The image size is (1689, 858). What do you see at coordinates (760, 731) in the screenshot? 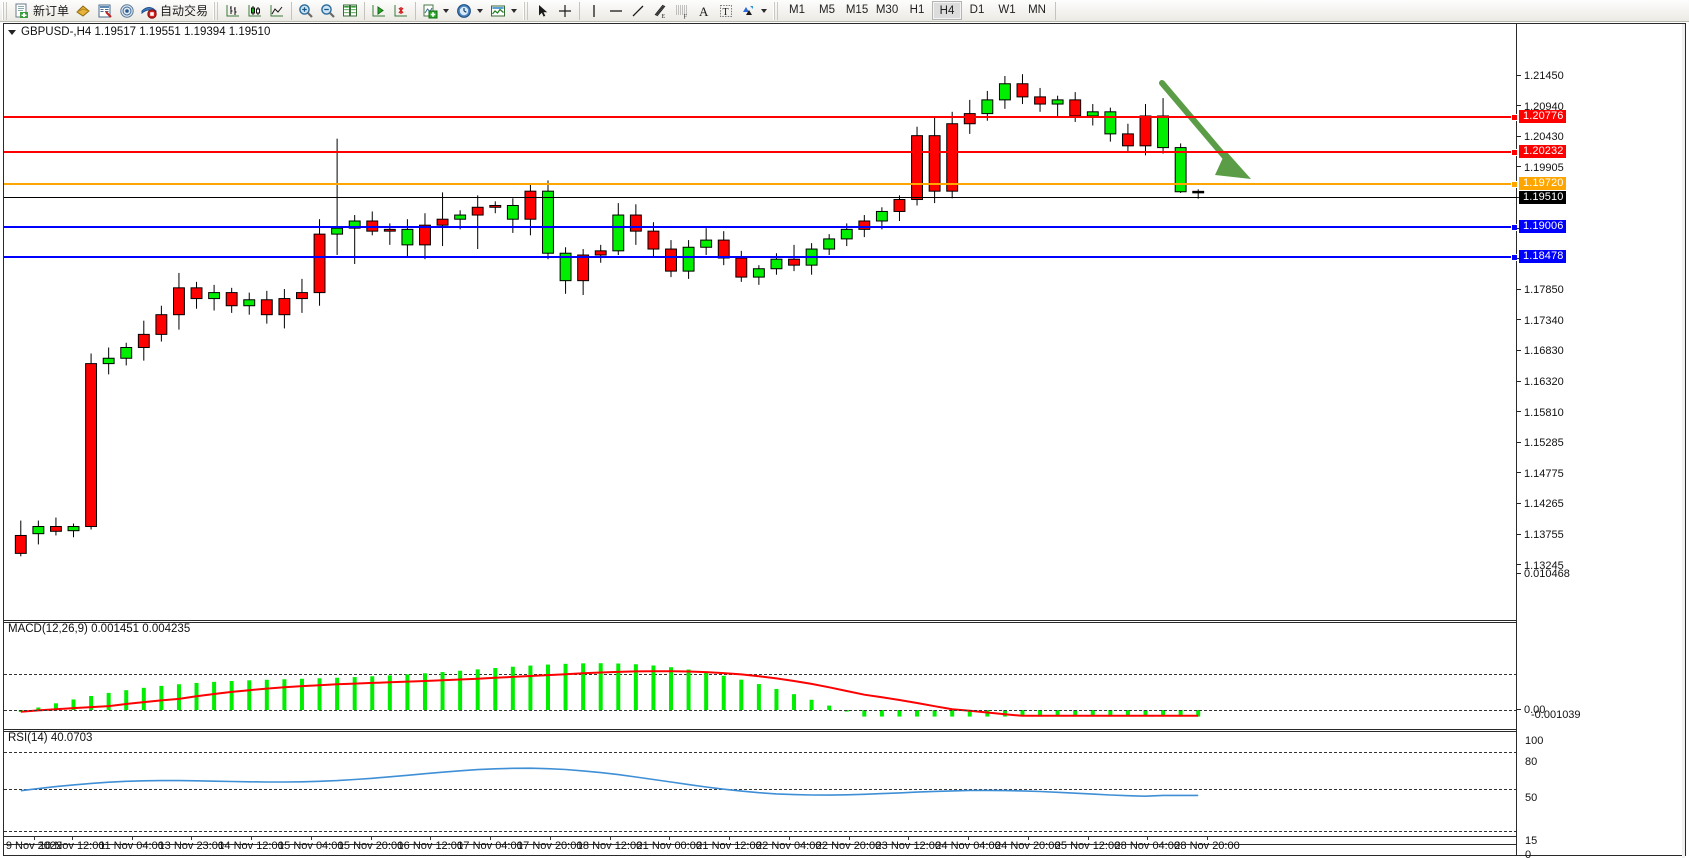
I see `rsi-panel-top-border` at bounding box center [760, 731].